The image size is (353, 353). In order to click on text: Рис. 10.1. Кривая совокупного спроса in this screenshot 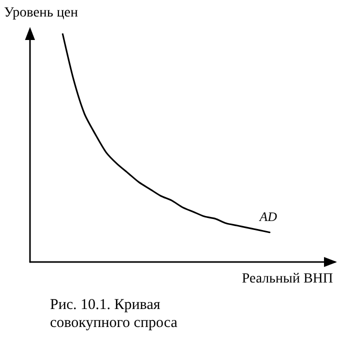, I will do `click(114, 314)`.